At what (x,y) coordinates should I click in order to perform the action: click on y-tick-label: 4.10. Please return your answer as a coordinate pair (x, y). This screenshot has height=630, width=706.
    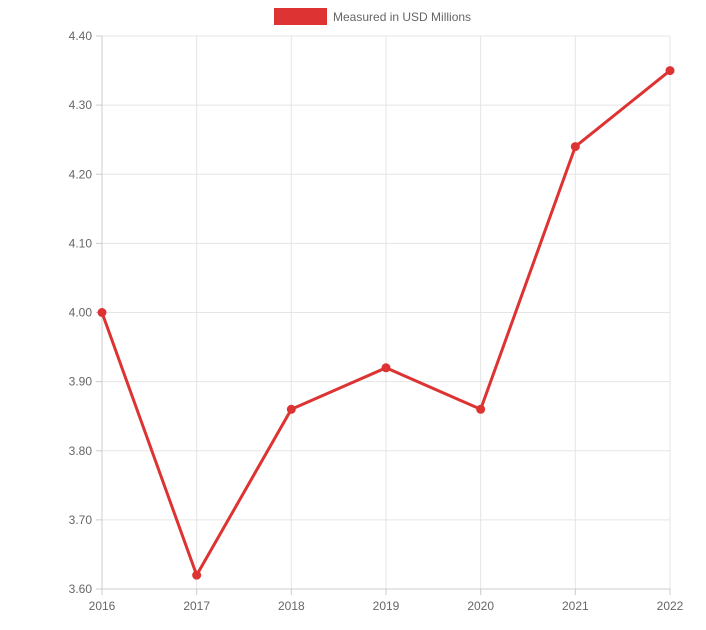
    Looking at the image, I should click on (81, 243).